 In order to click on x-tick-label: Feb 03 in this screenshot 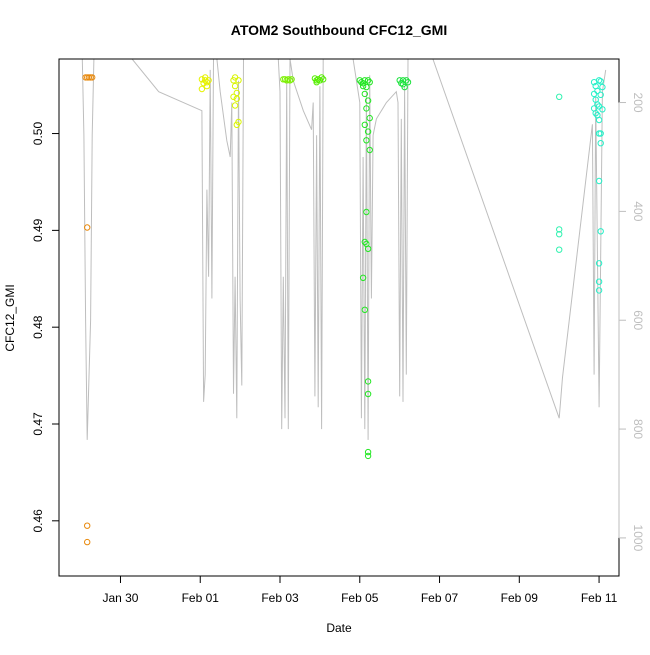, I will do `click(280, 598)`.